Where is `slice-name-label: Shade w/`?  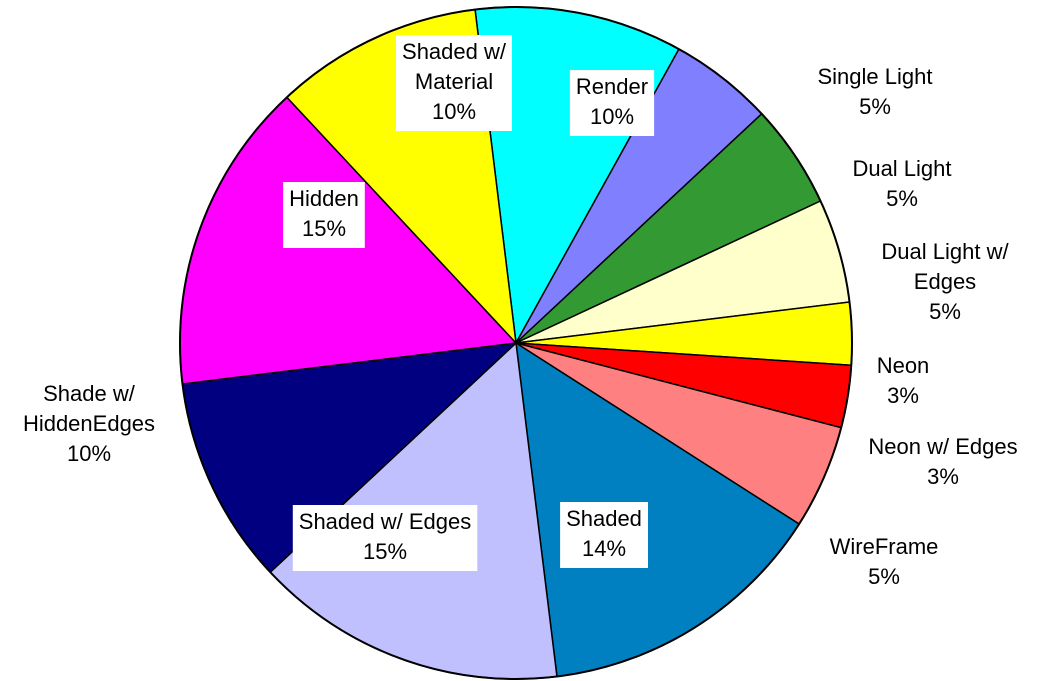 slice-name-label: Shade w/ is located at coordinates (89, 393).